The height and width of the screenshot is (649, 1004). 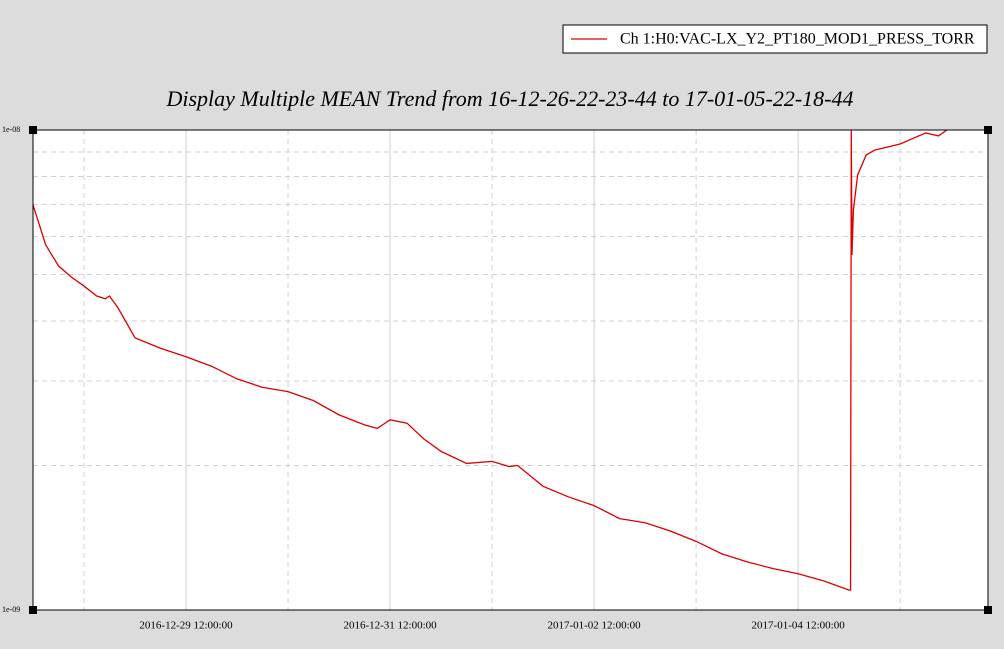 What do you see at coordinates (390, 626) in the screenshot?
I see `x-tick-label: 2016-12-31 12:00:00` at bounding box center [390, 626].